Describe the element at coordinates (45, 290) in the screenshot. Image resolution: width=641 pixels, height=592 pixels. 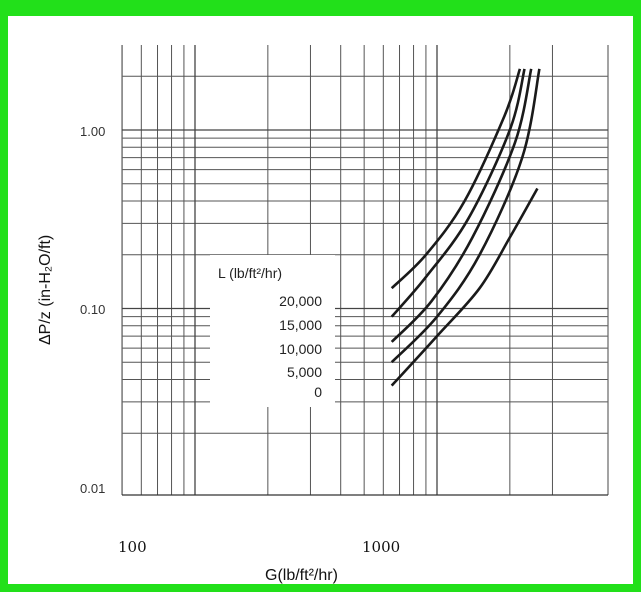
I see `y-axis-label: ΔP/z (in-H₂O/ft)` at that location.